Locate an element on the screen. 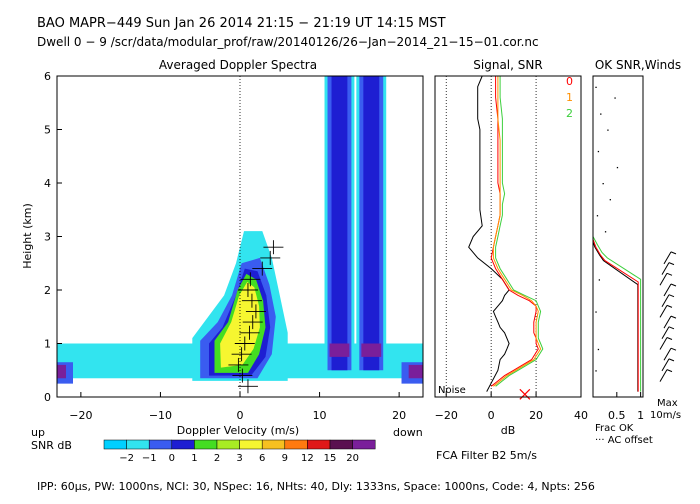 The height and width of the screenshot is (504, 700). snr-x-tick-label--20: −20 is located at coordinates (446, 415).